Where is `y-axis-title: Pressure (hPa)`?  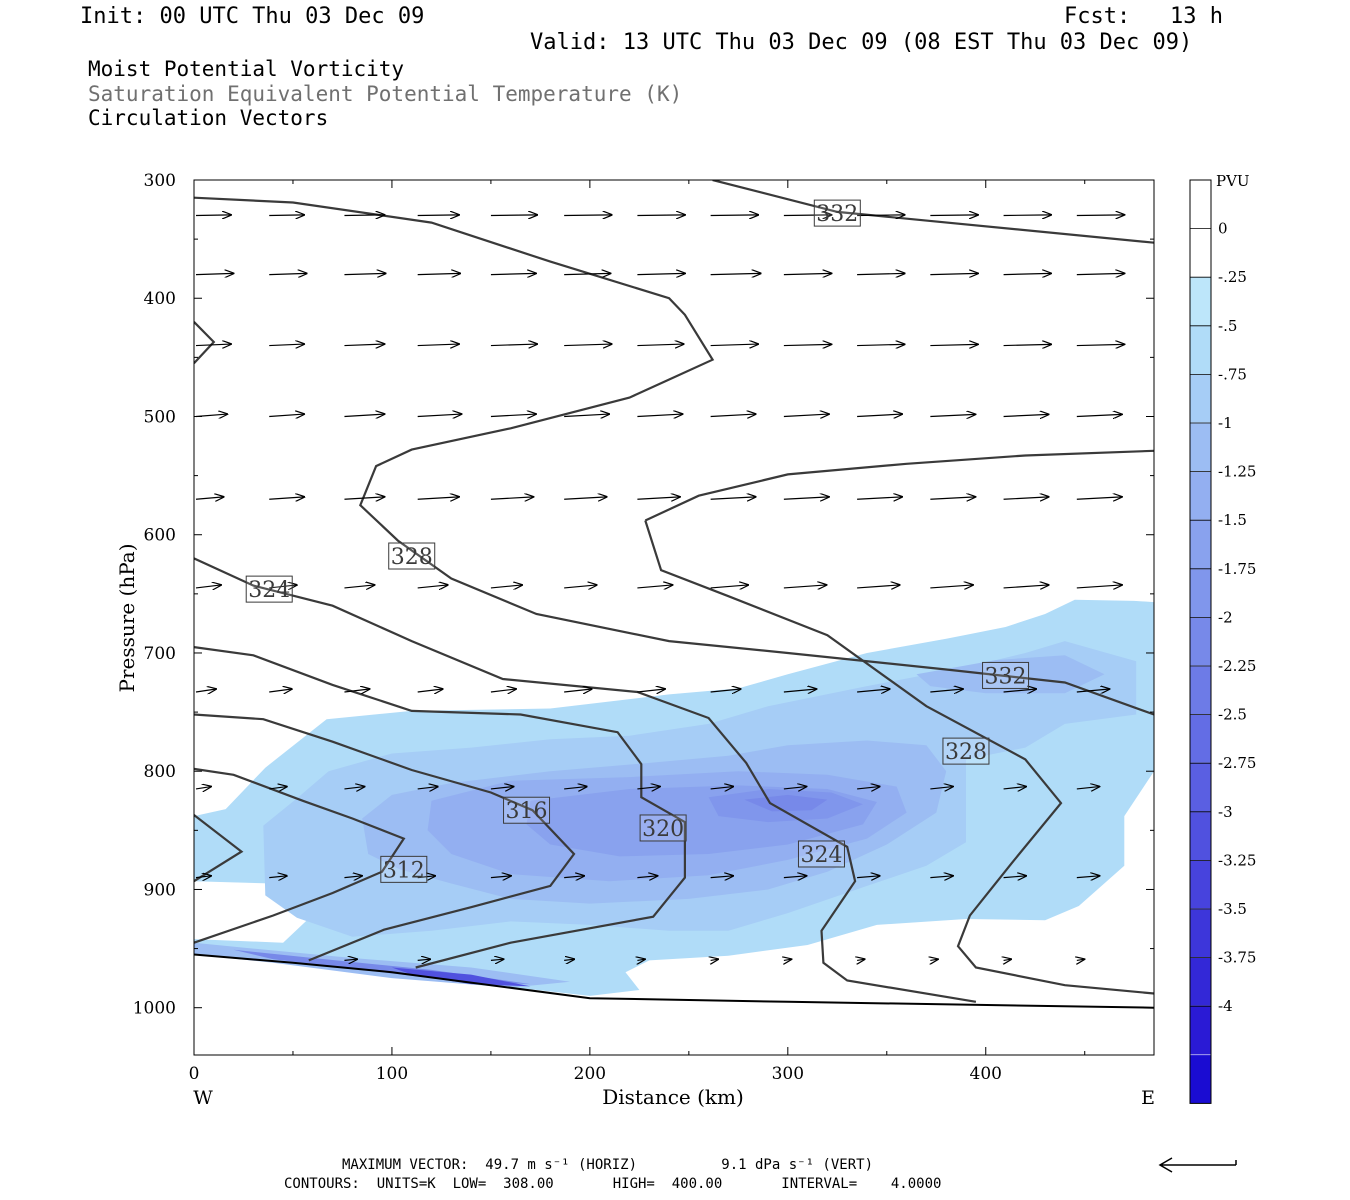
y-axis-title: Pressure (hPa) is located at coordinates (127, 618).